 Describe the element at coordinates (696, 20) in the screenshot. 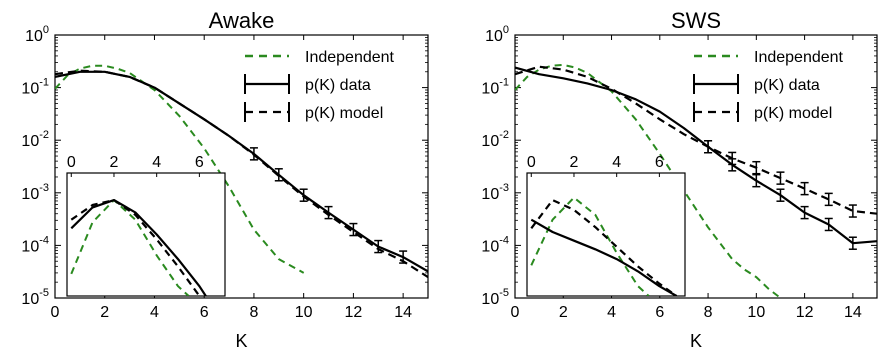

I see `chart-title: SWS` at that location.